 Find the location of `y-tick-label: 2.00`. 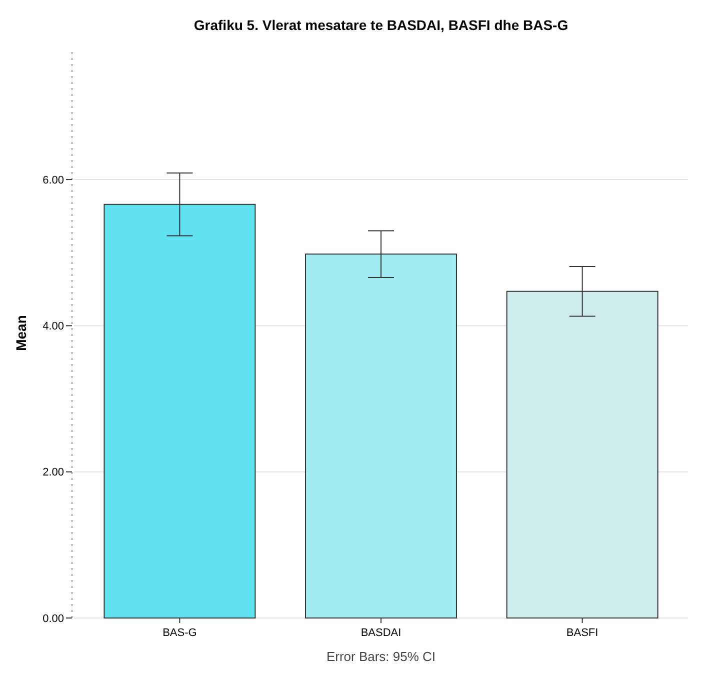

y-tick-label: 2.00 is located at coordinates (53, 472).